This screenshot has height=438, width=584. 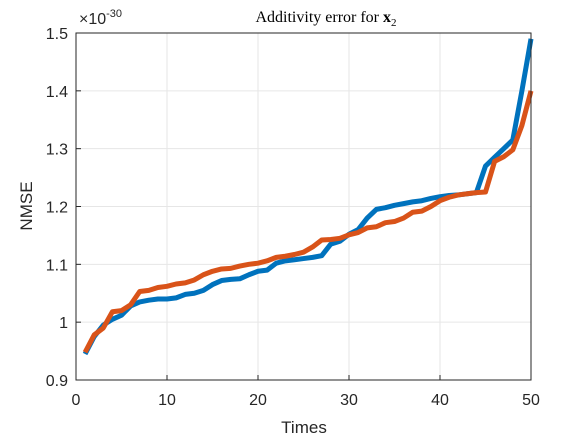 What do you see at coordinates (57, 150) in the screenshot?
I see `y-tick-label: 1.3` at bounding box center [57, 150].